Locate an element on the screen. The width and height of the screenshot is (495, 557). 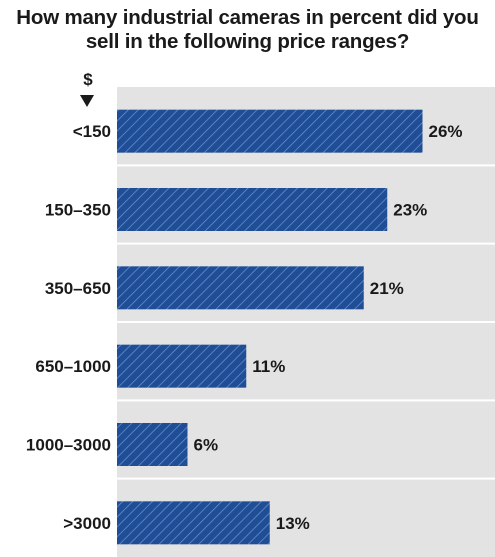
category-label: 1000–3000 is located at coordinates (68, 445).